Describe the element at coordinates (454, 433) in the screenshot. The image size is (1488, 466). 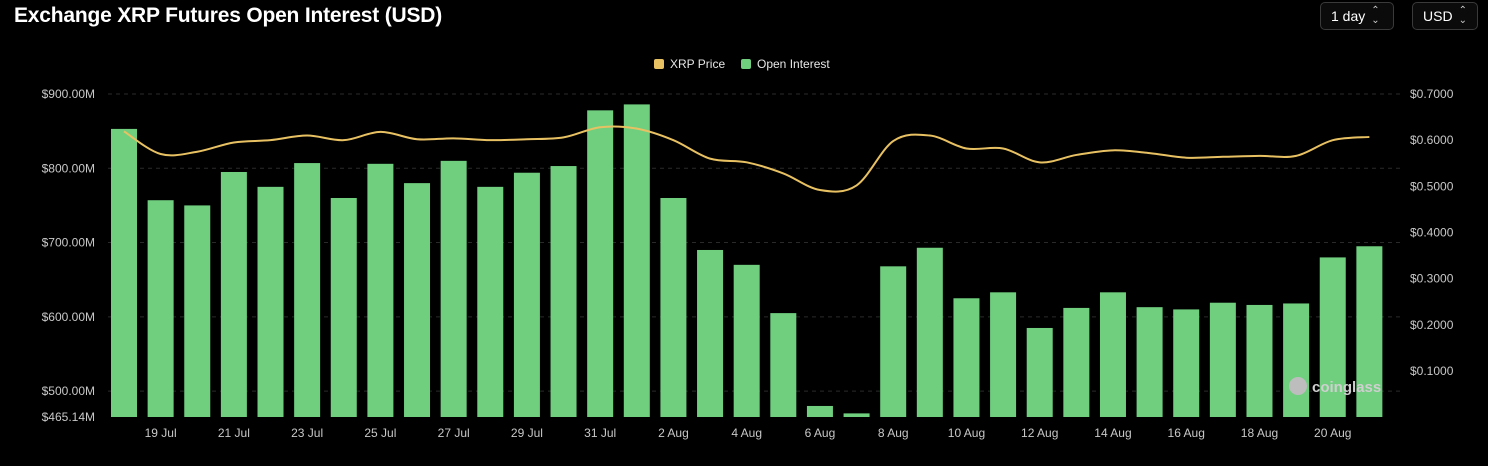
I see `x-tick-label: 27 Jul` at that location.